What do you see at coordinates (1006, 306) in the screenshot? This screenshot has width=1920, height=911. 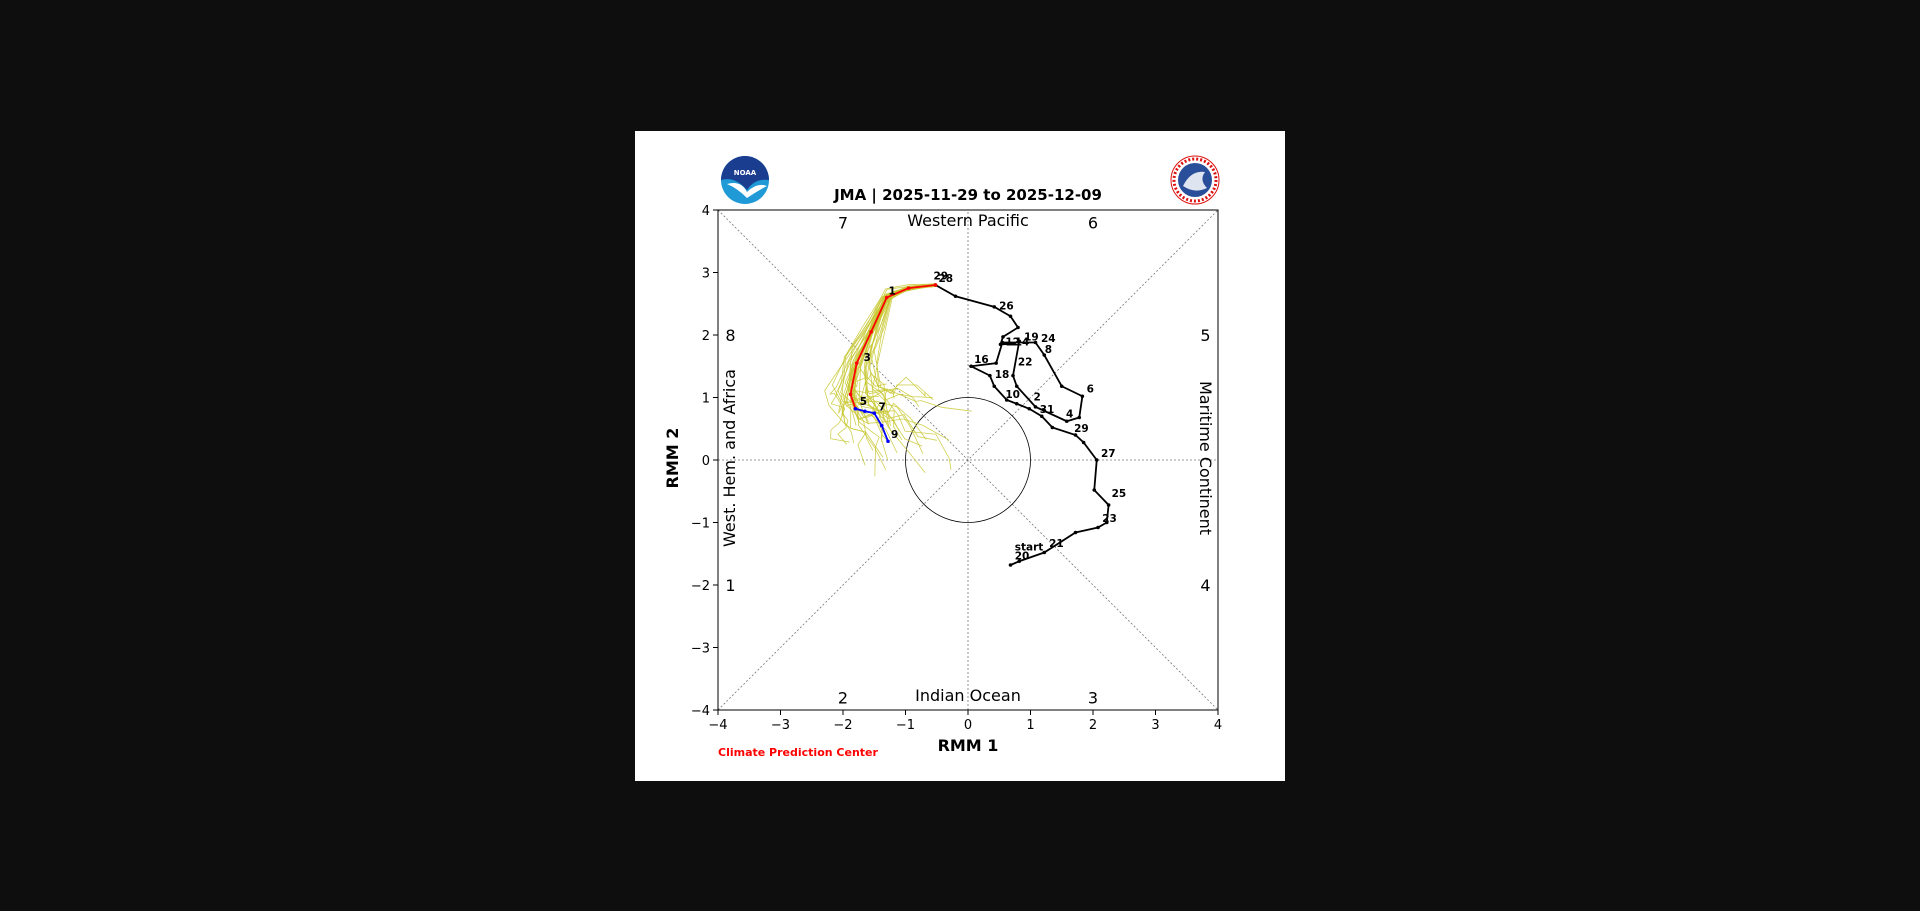 I see `point-label: 26` at bounding box center [1006, 306].